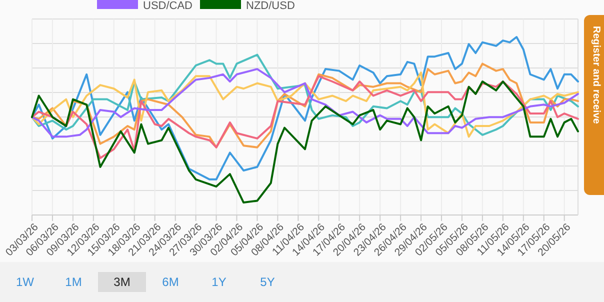  I want to click on text: 1W, so click(25, 282).